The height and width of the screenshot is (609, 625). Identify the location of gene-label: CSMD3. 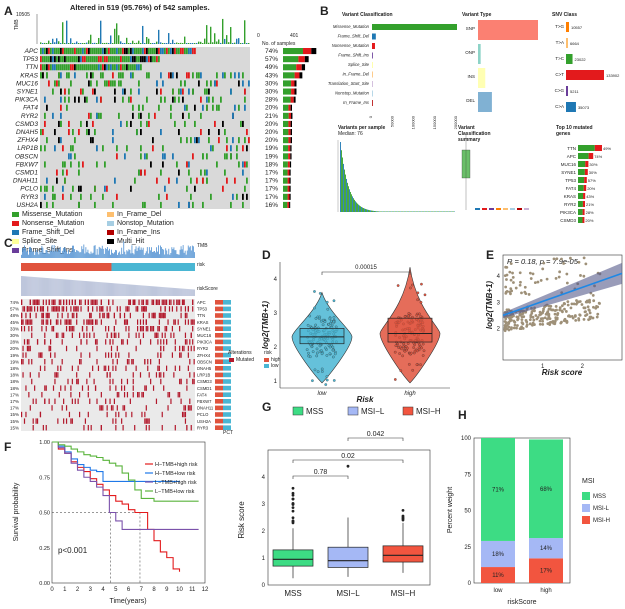
(204, 381).